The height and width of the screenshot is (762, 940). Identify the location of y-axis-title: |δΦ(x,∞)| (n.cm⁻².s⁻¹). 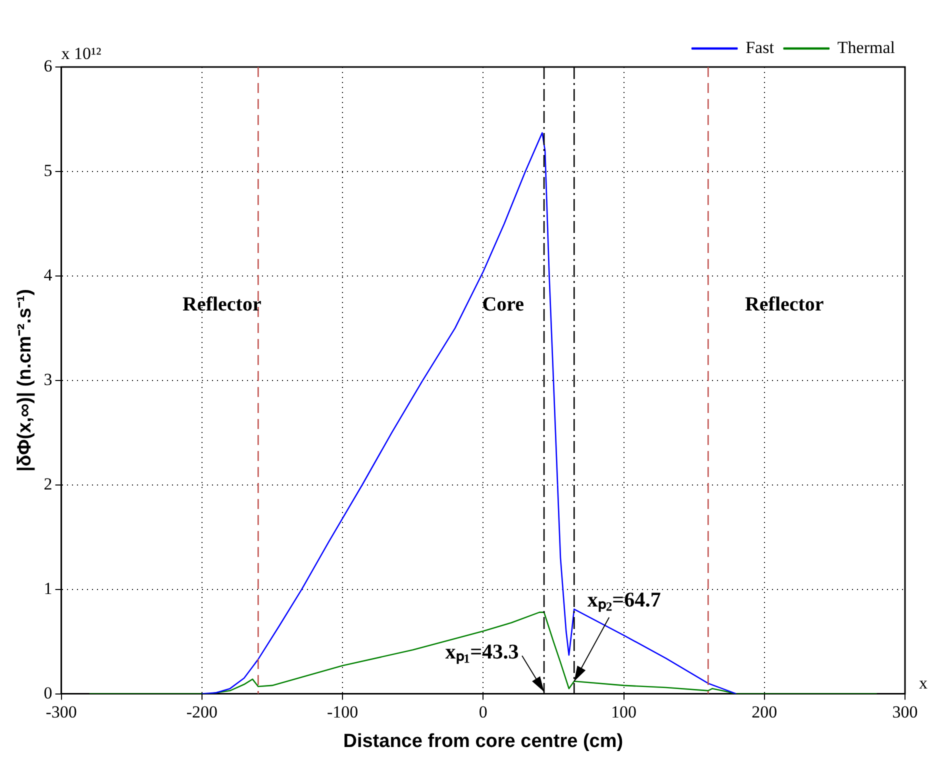
(25, 380).